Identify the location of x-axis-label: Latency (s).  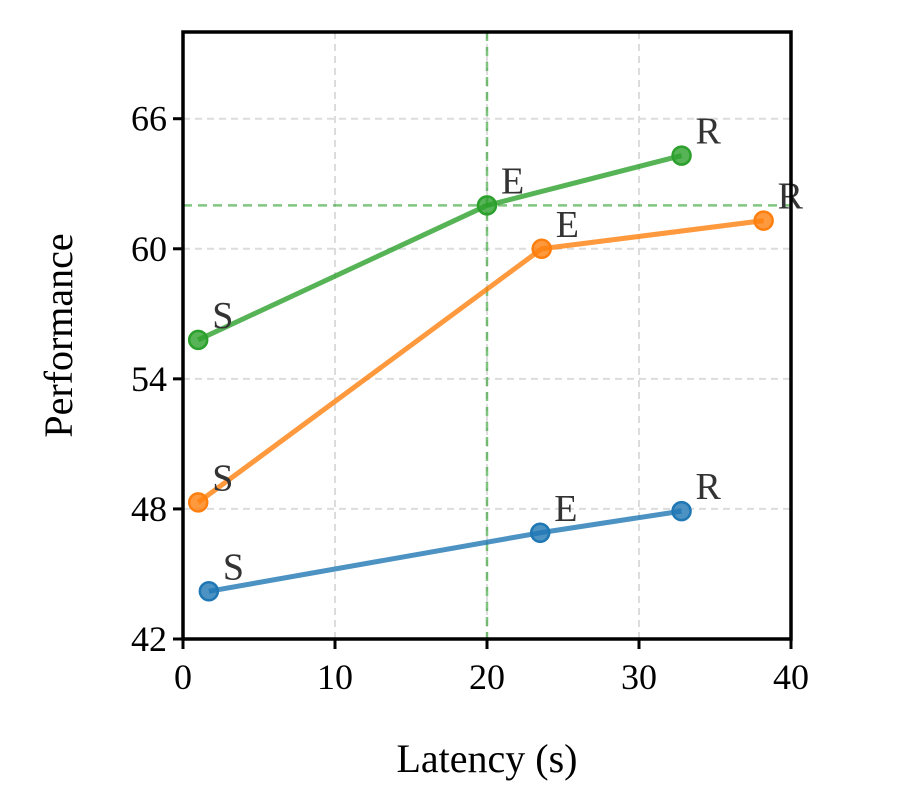
(486, 758).